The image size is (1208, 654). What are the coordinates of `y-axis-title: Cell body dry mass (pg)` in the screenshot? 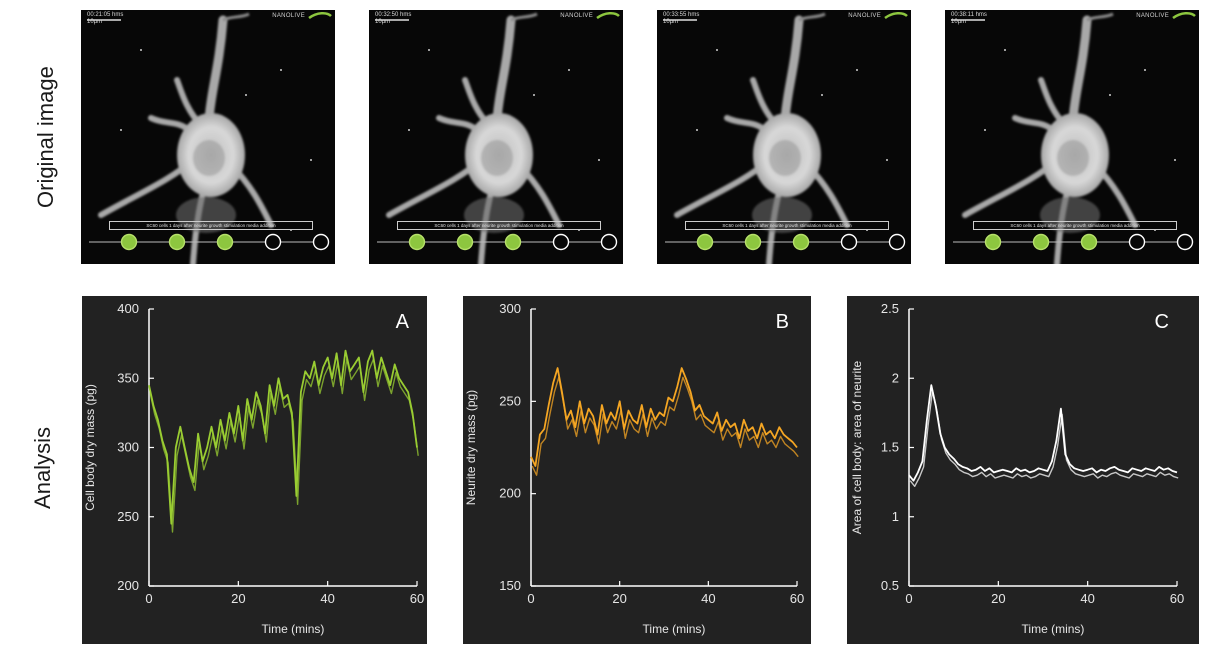 It's located at (90, 447).